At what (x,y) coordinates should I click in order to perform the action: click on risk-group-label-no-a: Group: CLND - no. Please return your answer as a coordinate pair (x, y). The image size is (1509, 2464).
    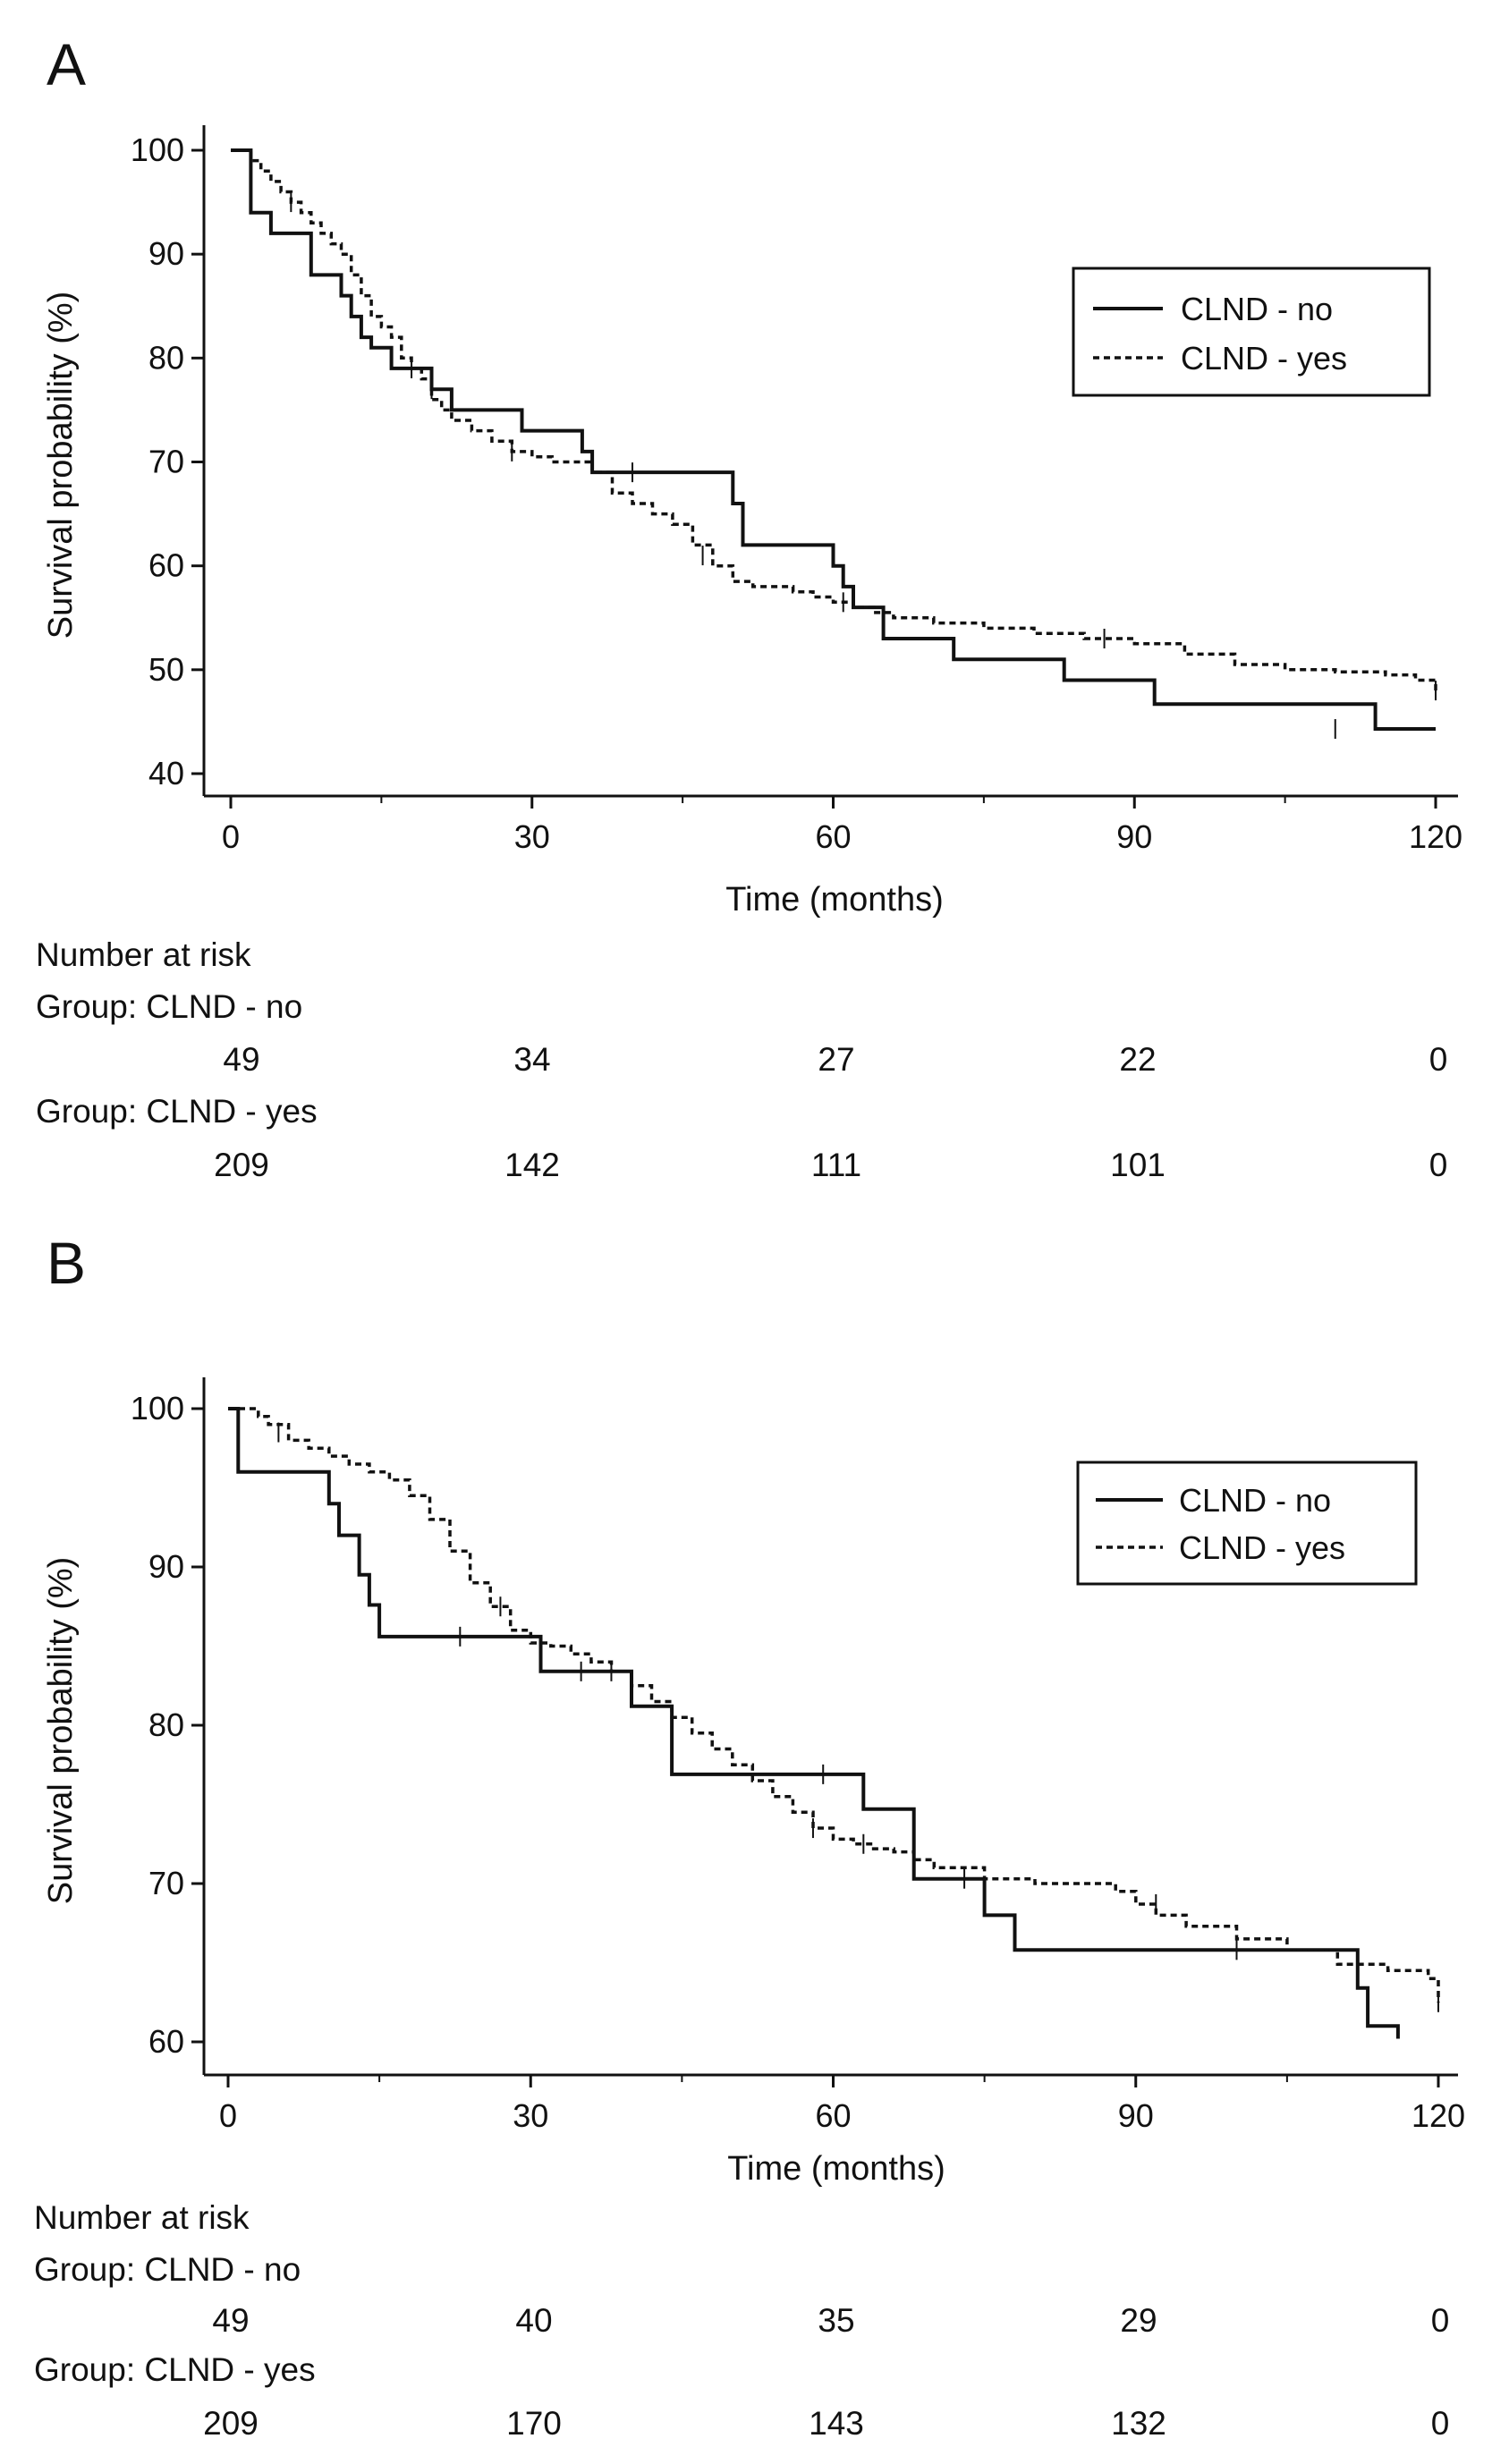
    Looking at the image, I should click on (169, 1007).